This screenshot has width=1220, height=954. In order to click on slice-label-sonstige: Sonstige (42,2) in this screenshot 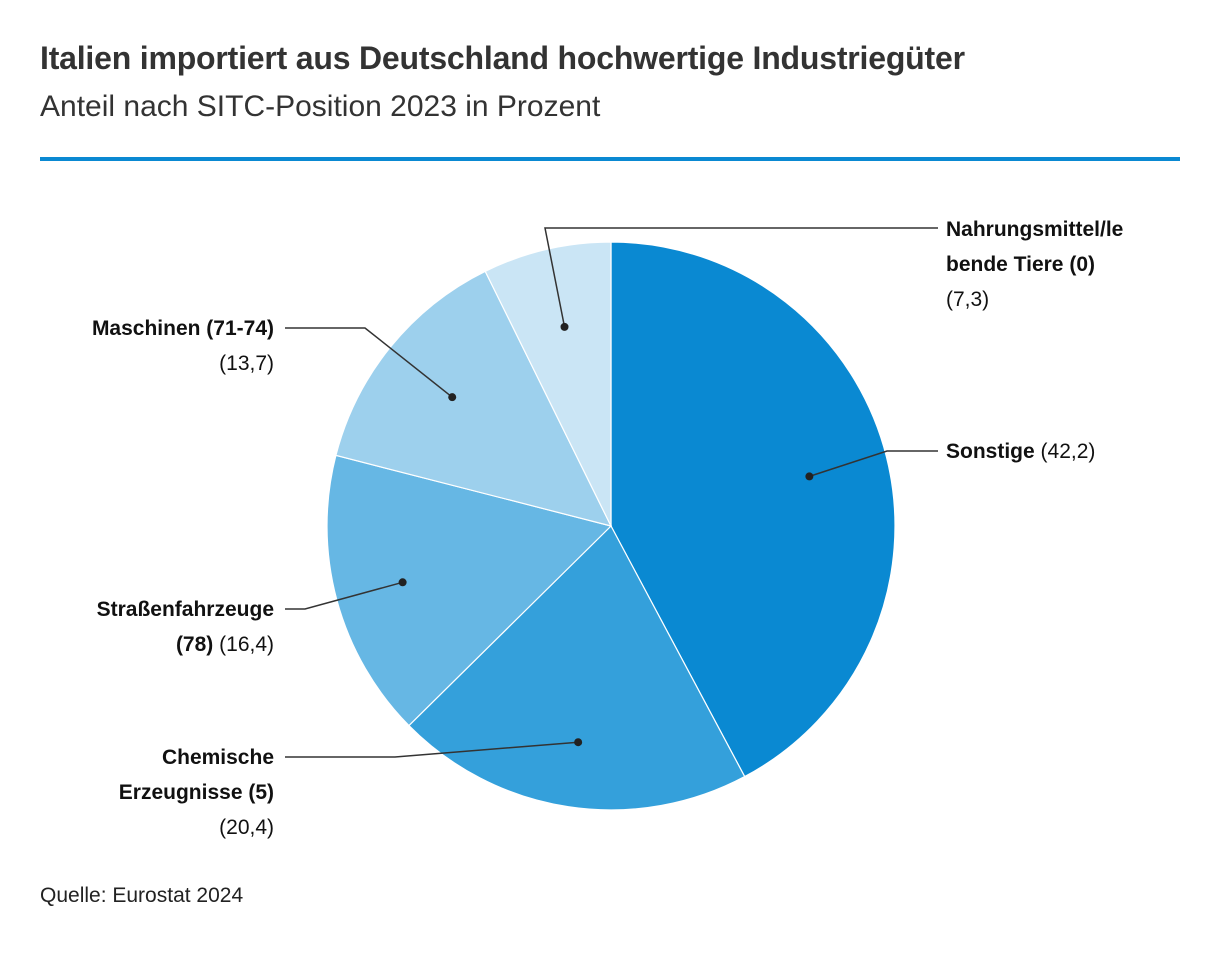, I will do `click(1020, 451)`.